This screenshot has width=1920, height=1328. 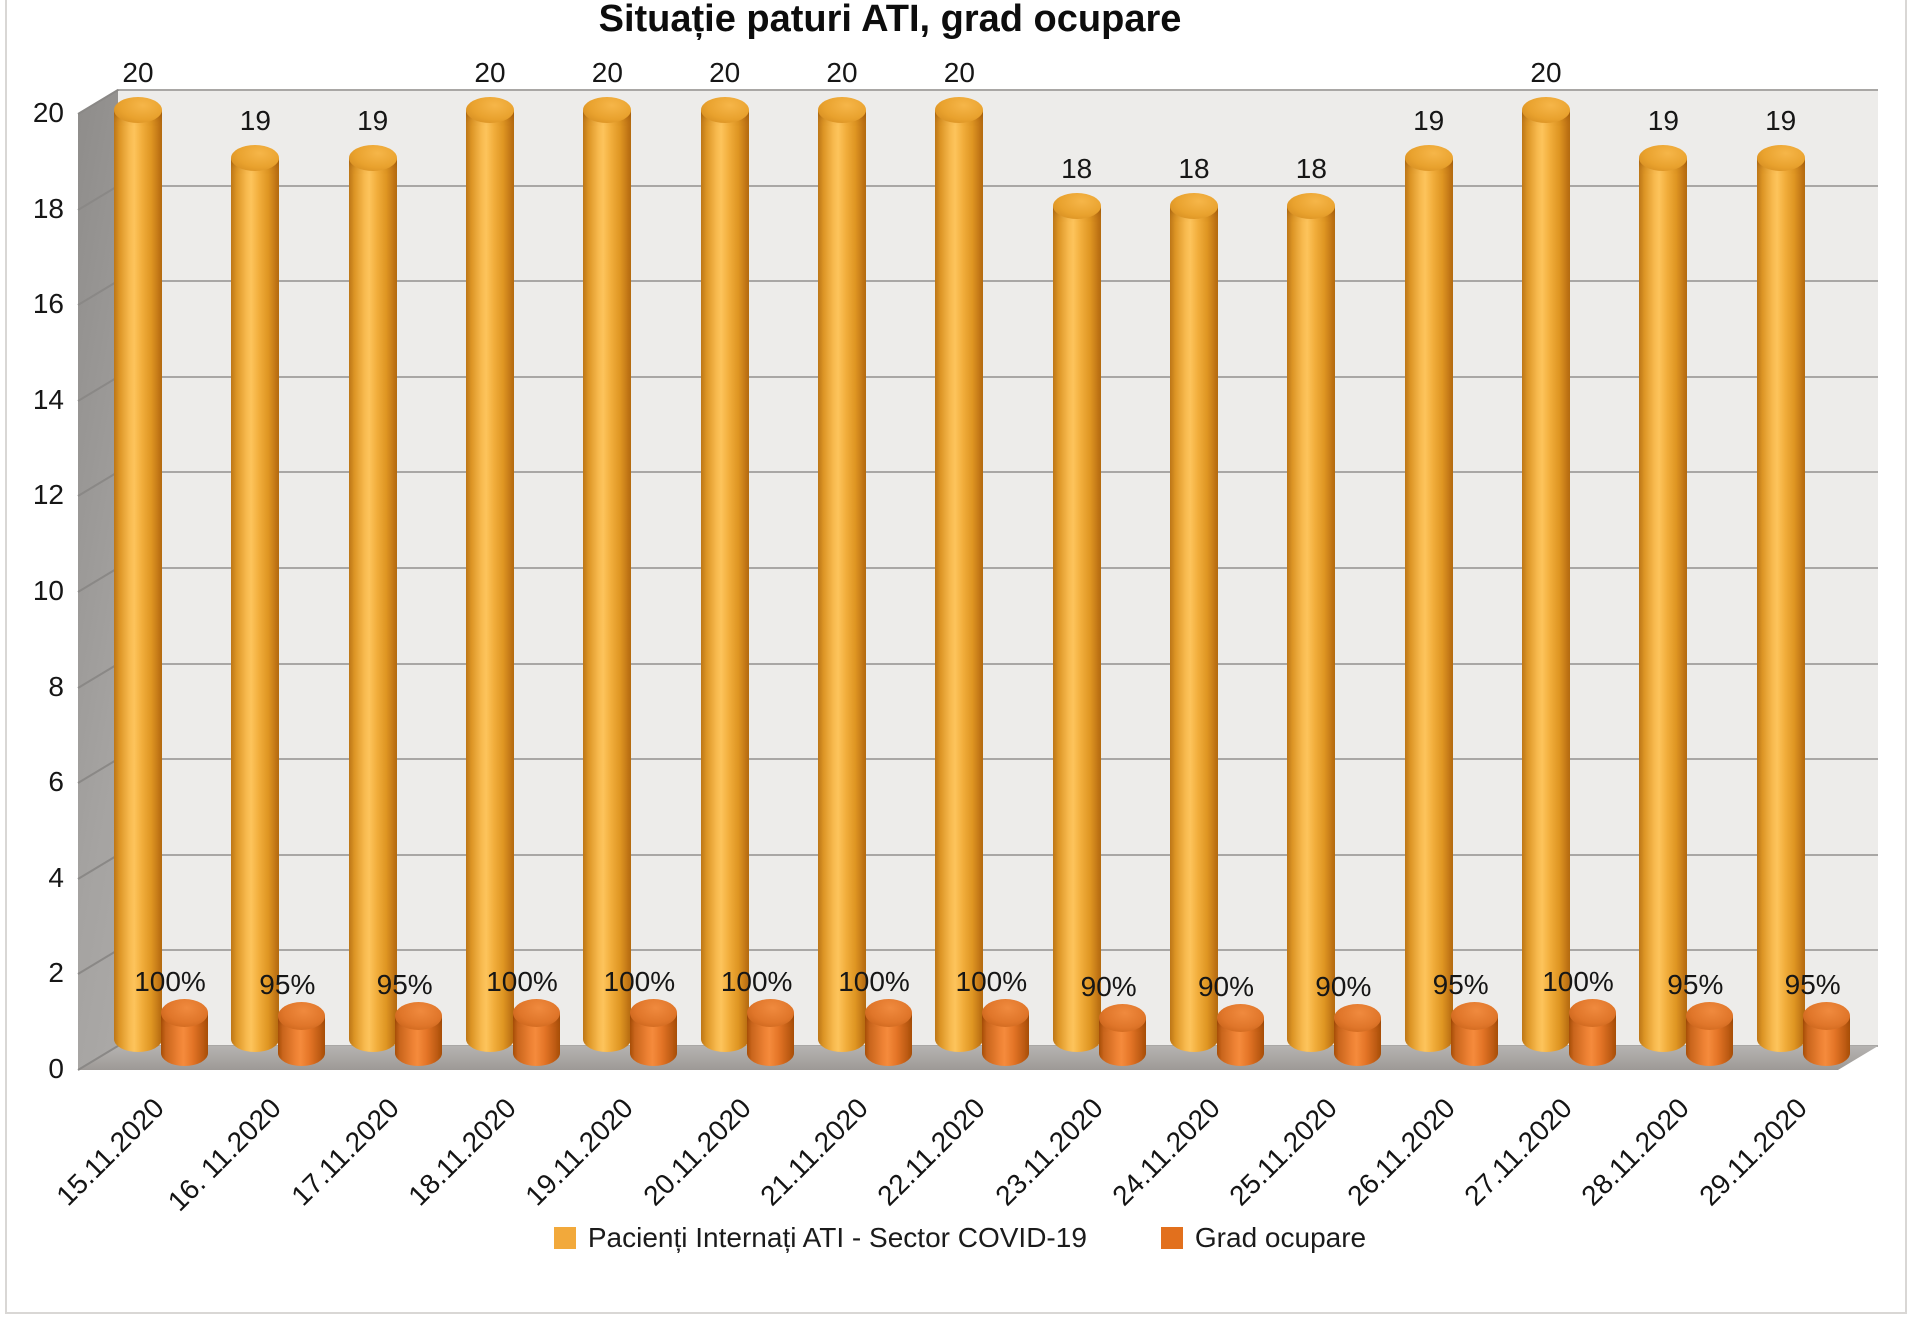 What do you see at coordinates (225, 1155) in the screenshot?
I see `date-label: 16. 11.2020` at bounding box center [225, 1155].